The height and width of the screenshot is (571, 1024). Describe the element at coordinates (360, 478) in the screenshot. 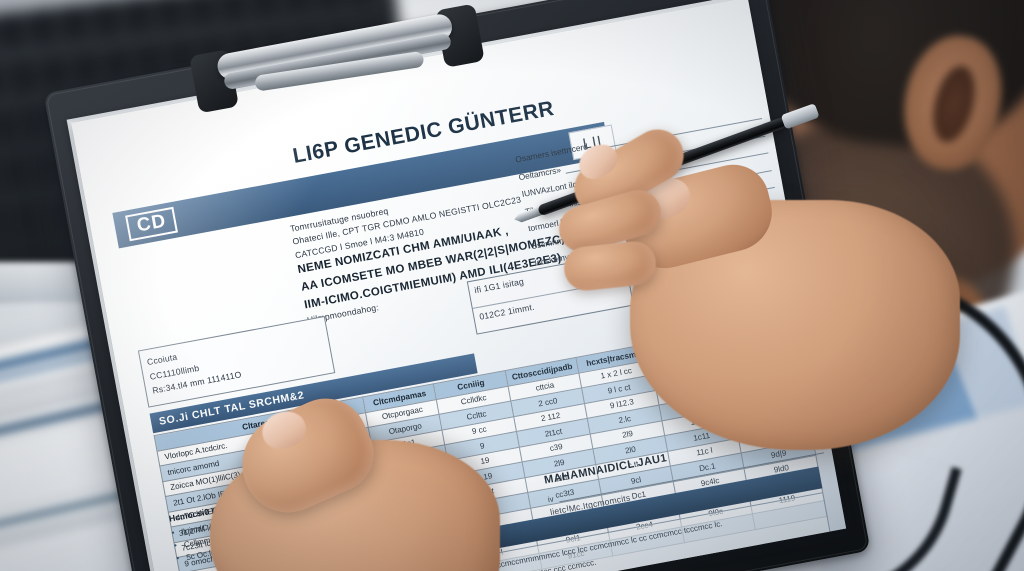

I see `left-hand` at that location.